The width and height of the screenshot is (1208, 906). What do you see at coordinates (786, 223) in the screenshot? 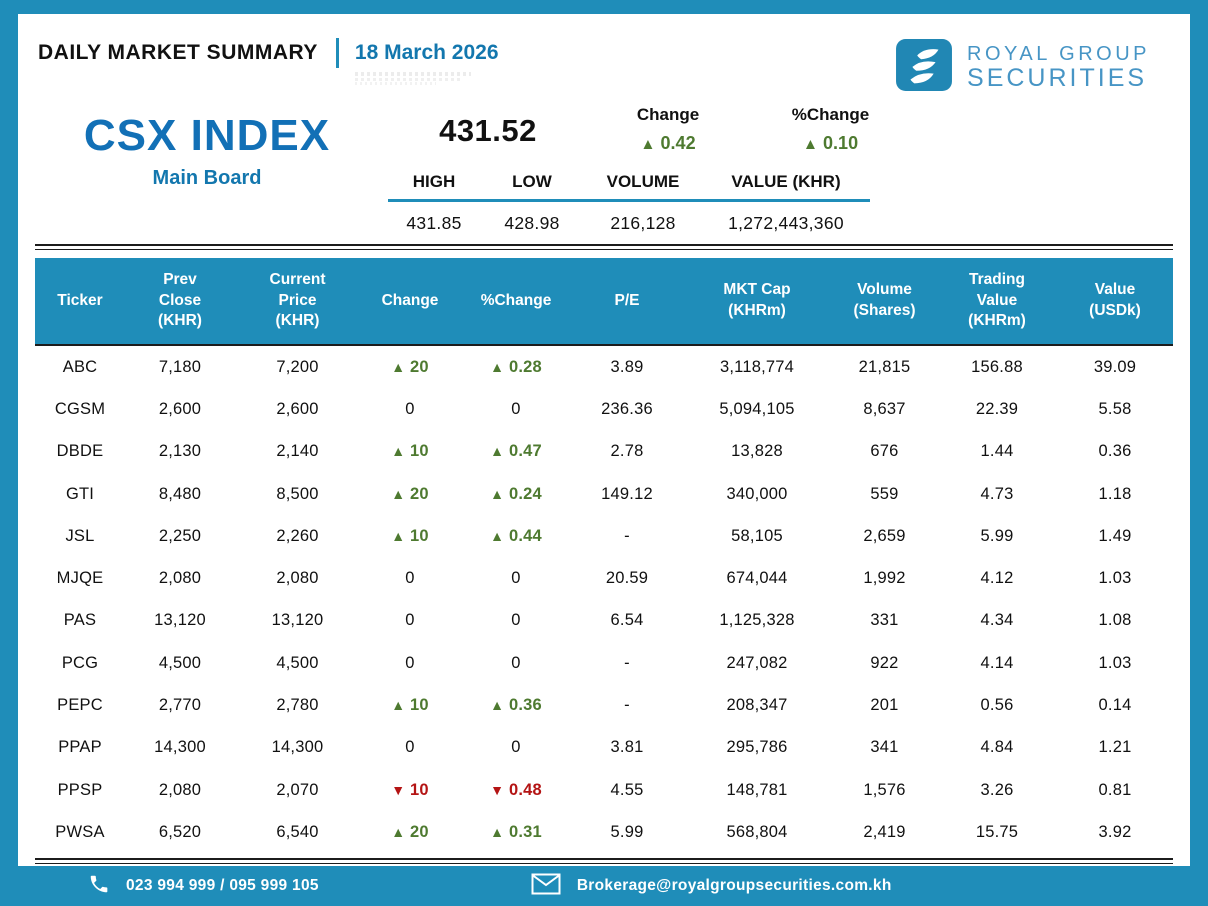
I see `stat-value-value: 1,272,443,360` at bounding box center [786, 223].